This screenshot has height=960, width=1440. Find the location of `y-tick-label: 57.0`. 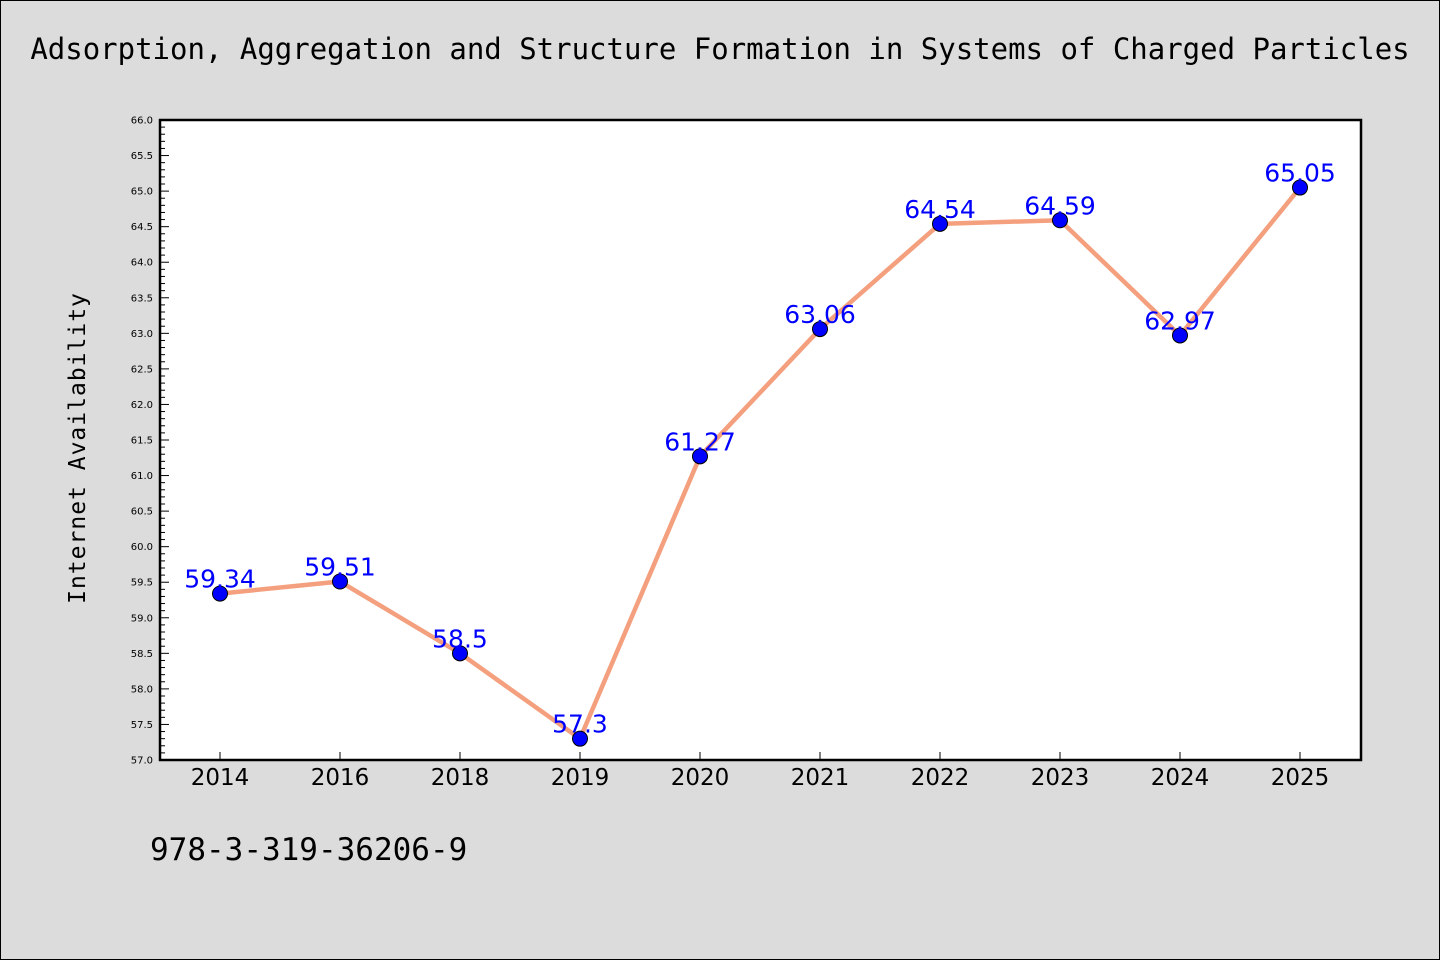

y-tick-label: 57.0 is located at coordinates (142, 761).